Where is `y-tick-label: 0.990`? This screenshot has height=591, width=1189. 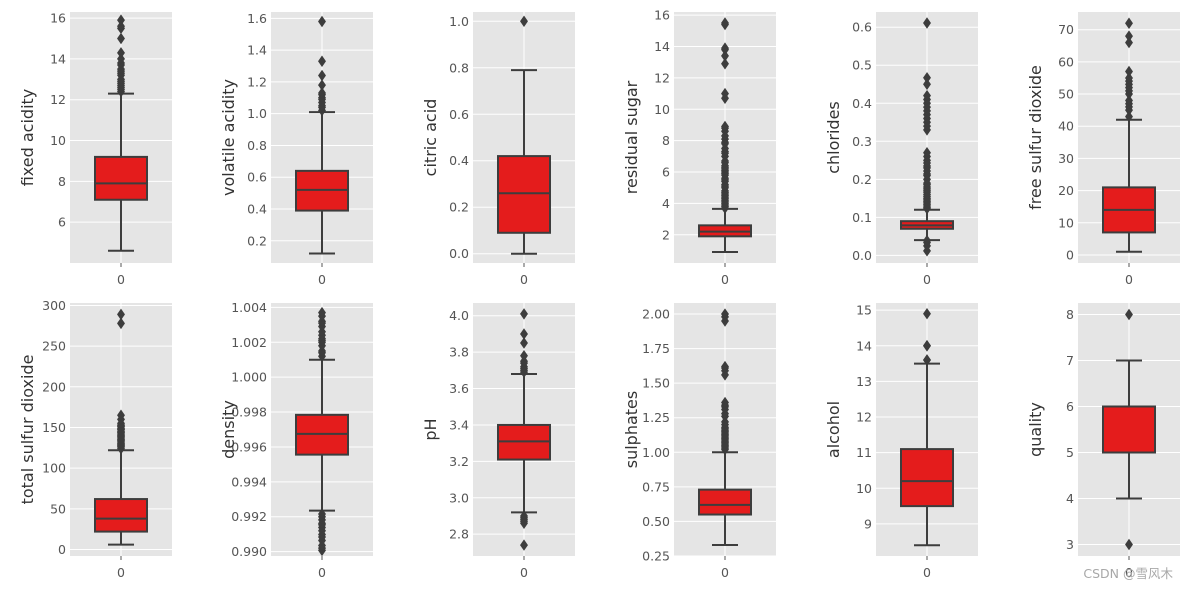
y-tick-label: 0.990 is located at coordinates (249, 551).